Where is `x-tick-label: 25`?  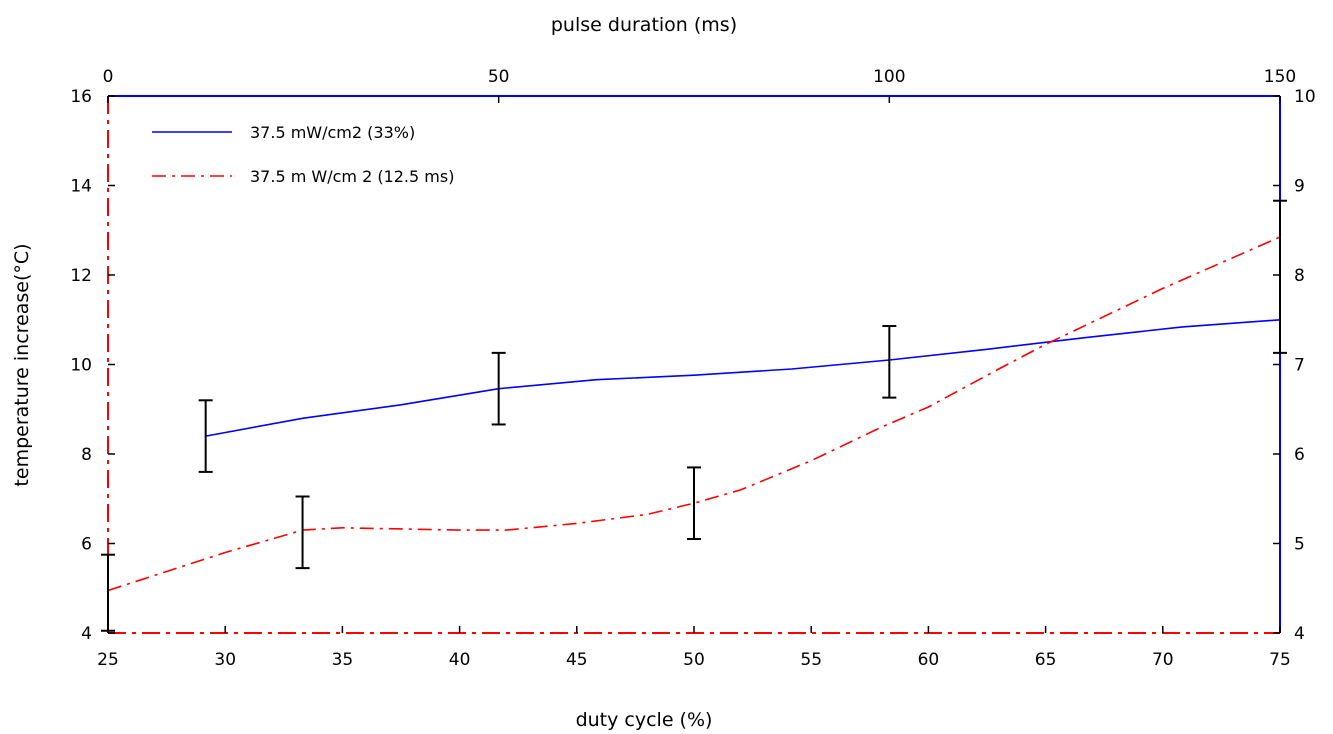 x-tick-label: 25 is located at coordinates (108, 660).